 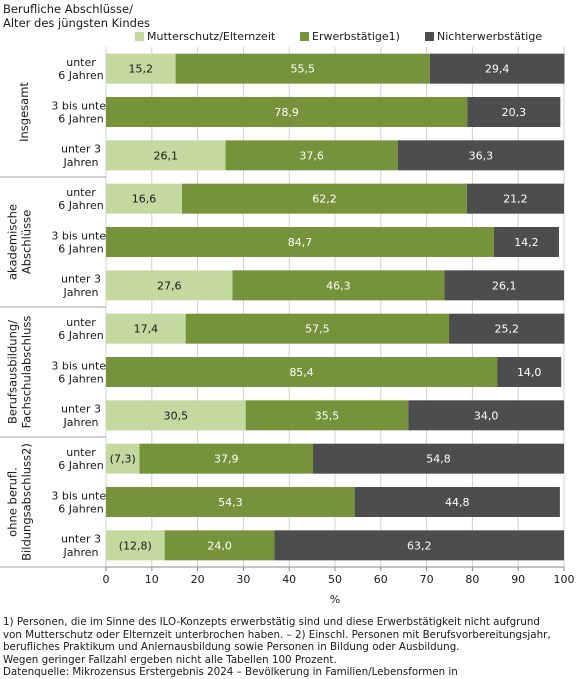 I want to click on bar-label-erwerb: 85,4, so click(x=301, y=372).